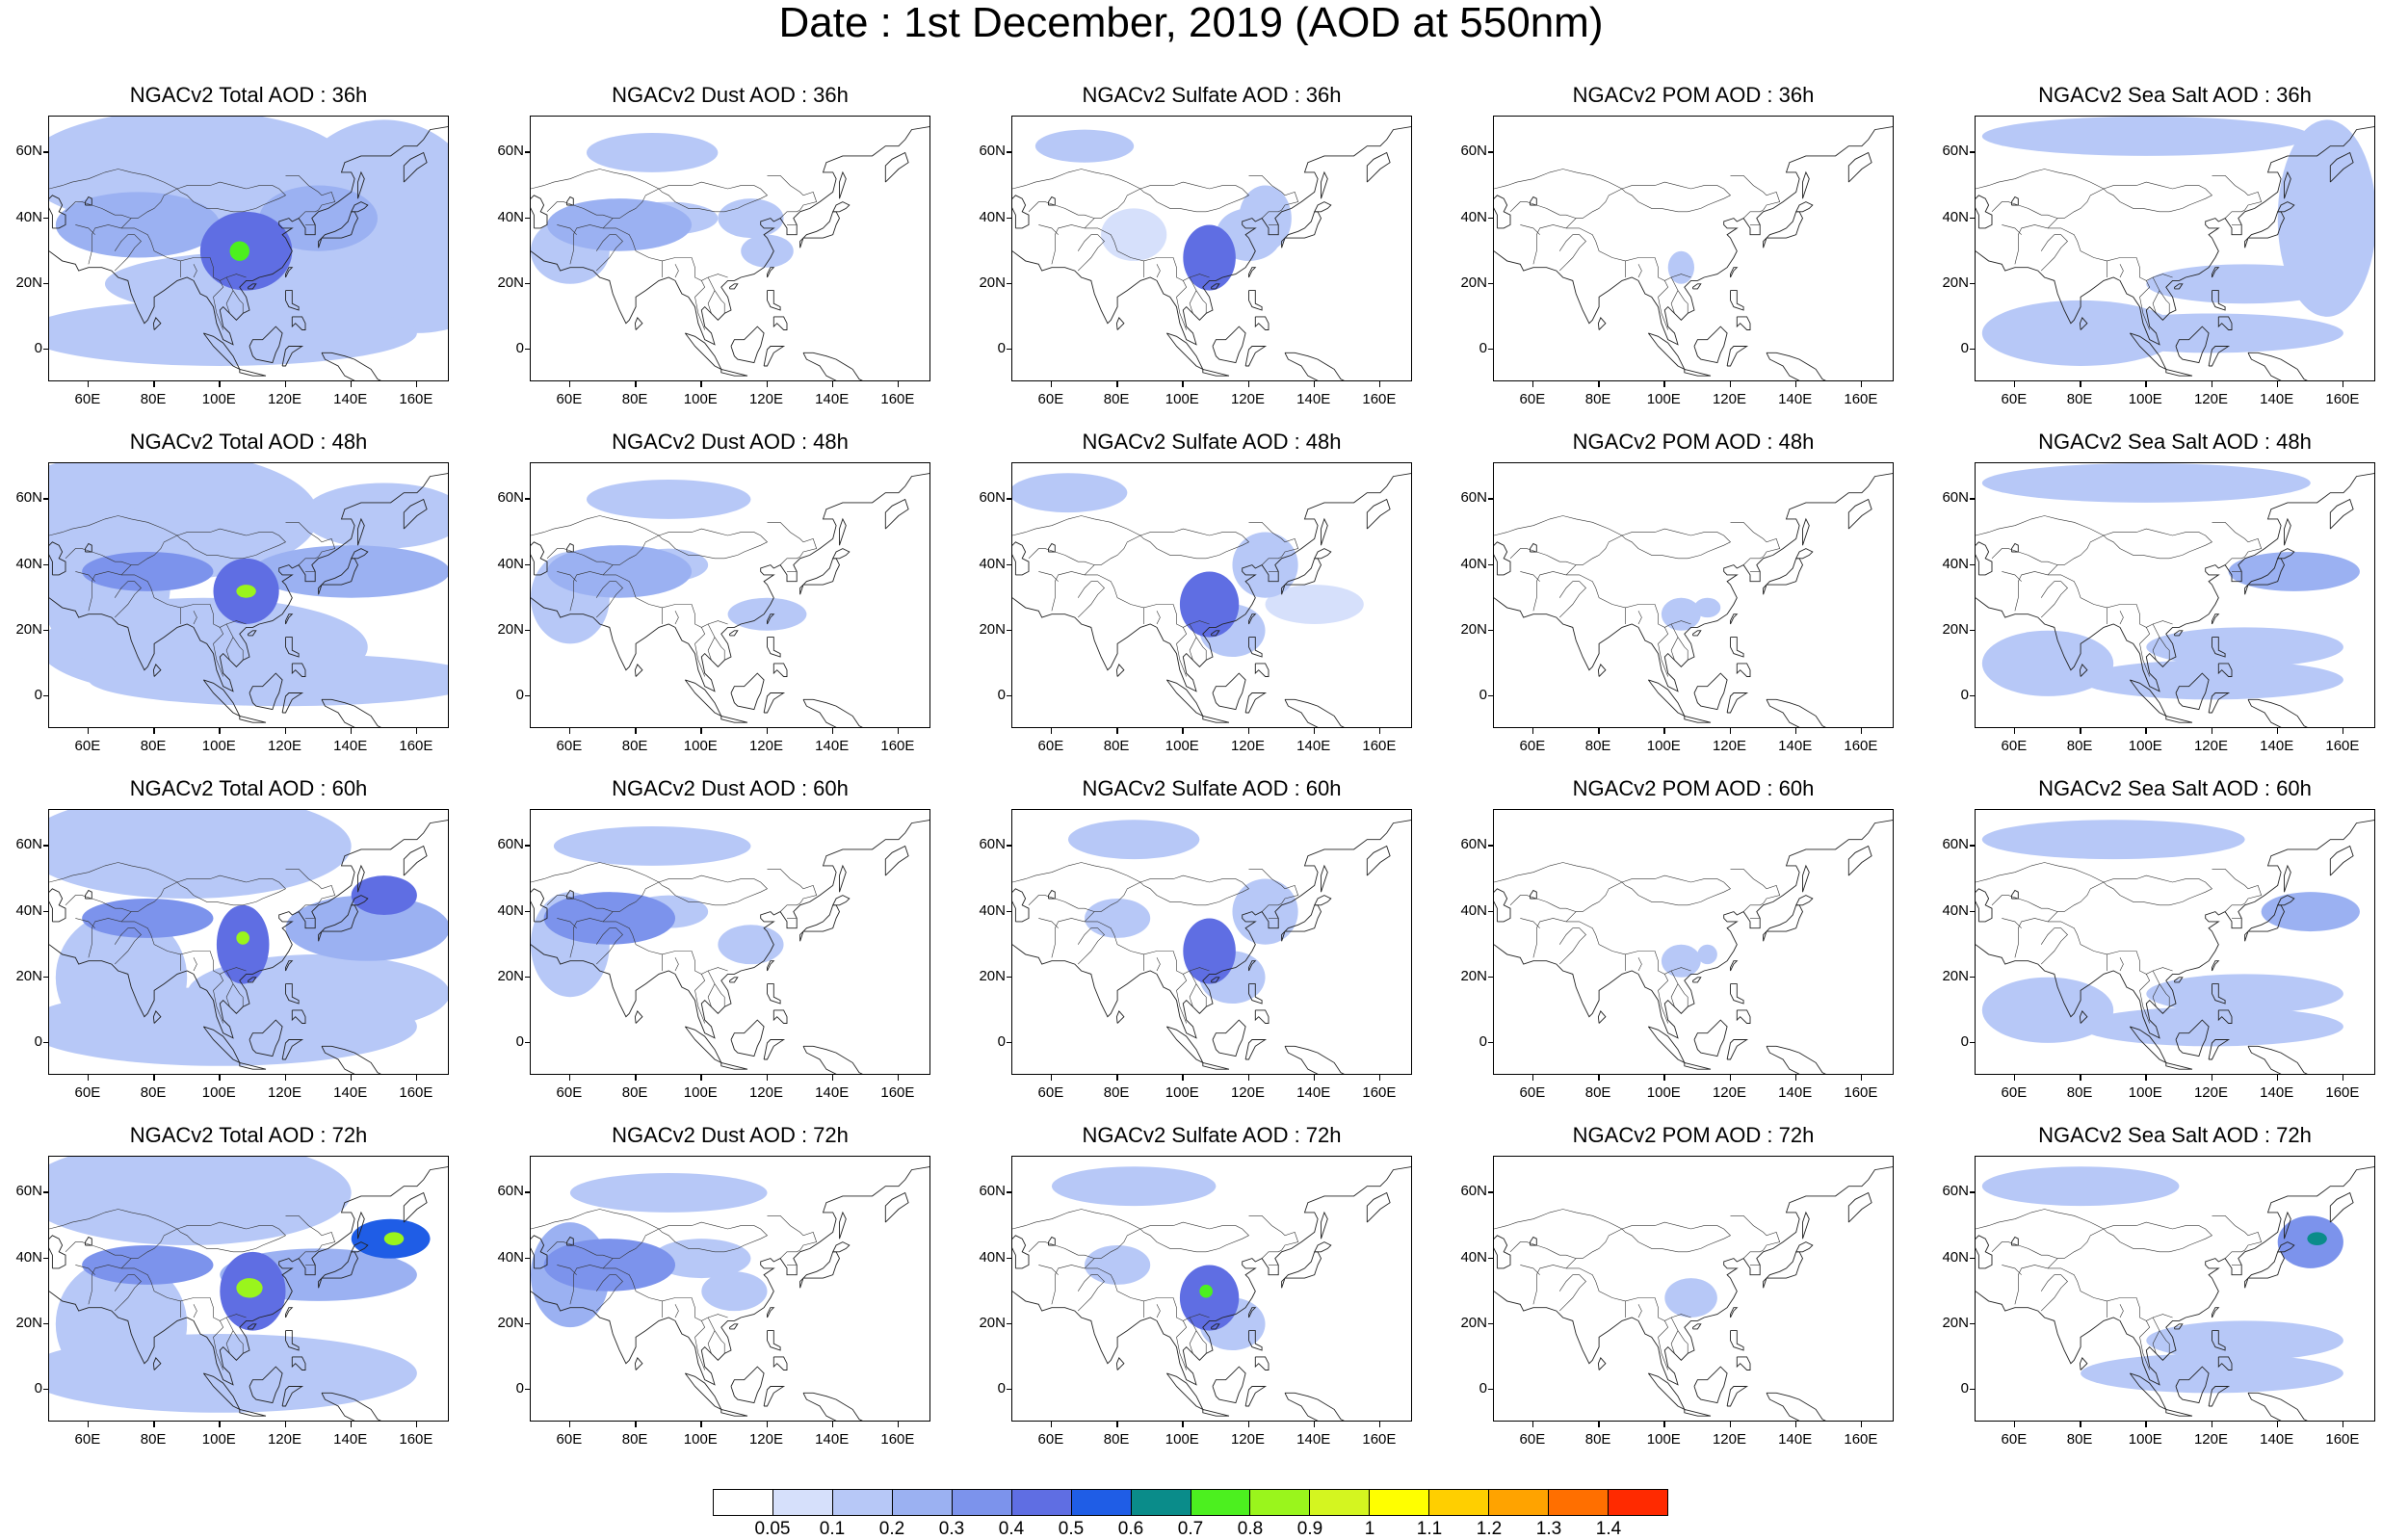  Describe the element at coordinates (1248, 1092) in the screenshot. I see `lon-label: 120E` at that location.